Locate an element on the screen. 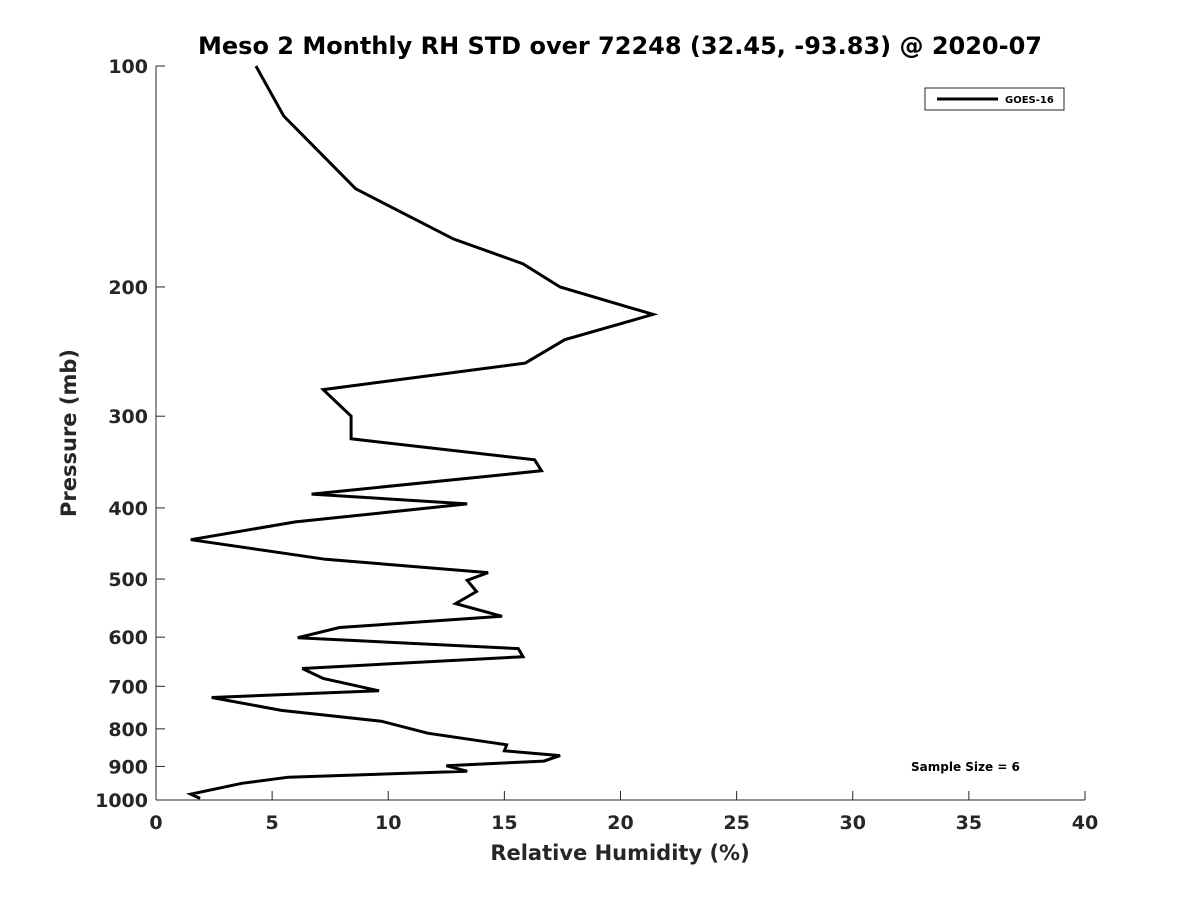  x-tick-label: 5 is located at coordinates (272, 823).